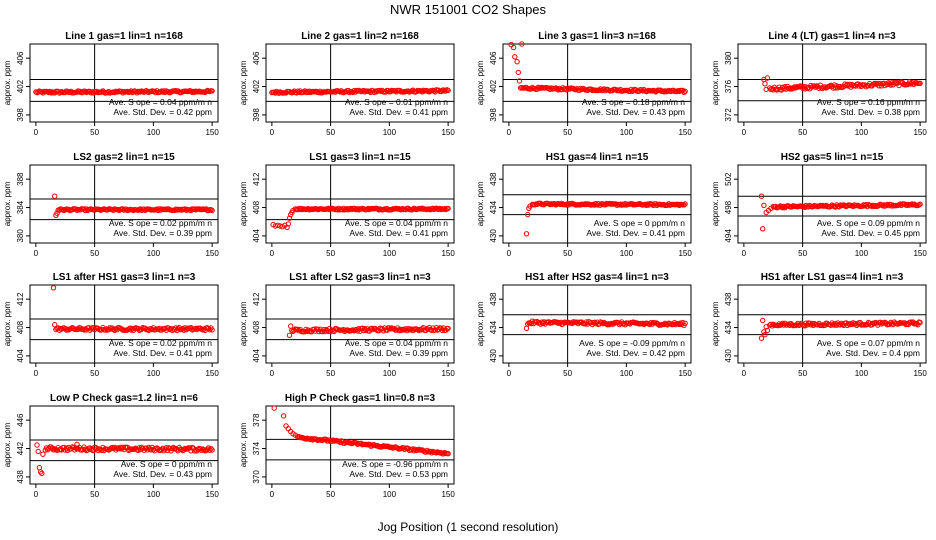  Describe the element at coordinates (20, 115) in the screenshot. I see `y-tick-label: 398` at that location.